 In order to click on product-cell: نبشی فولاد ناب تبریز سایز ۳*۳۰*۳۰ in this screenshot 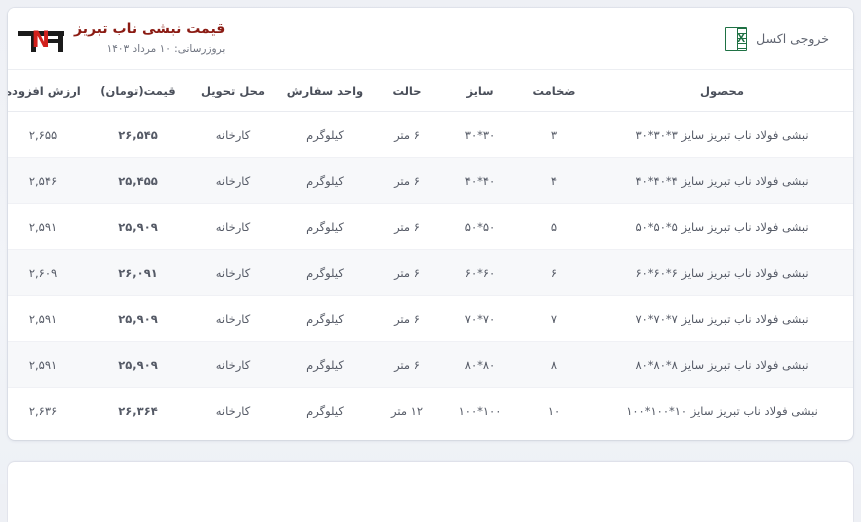, I will do `click(722, 134)`.